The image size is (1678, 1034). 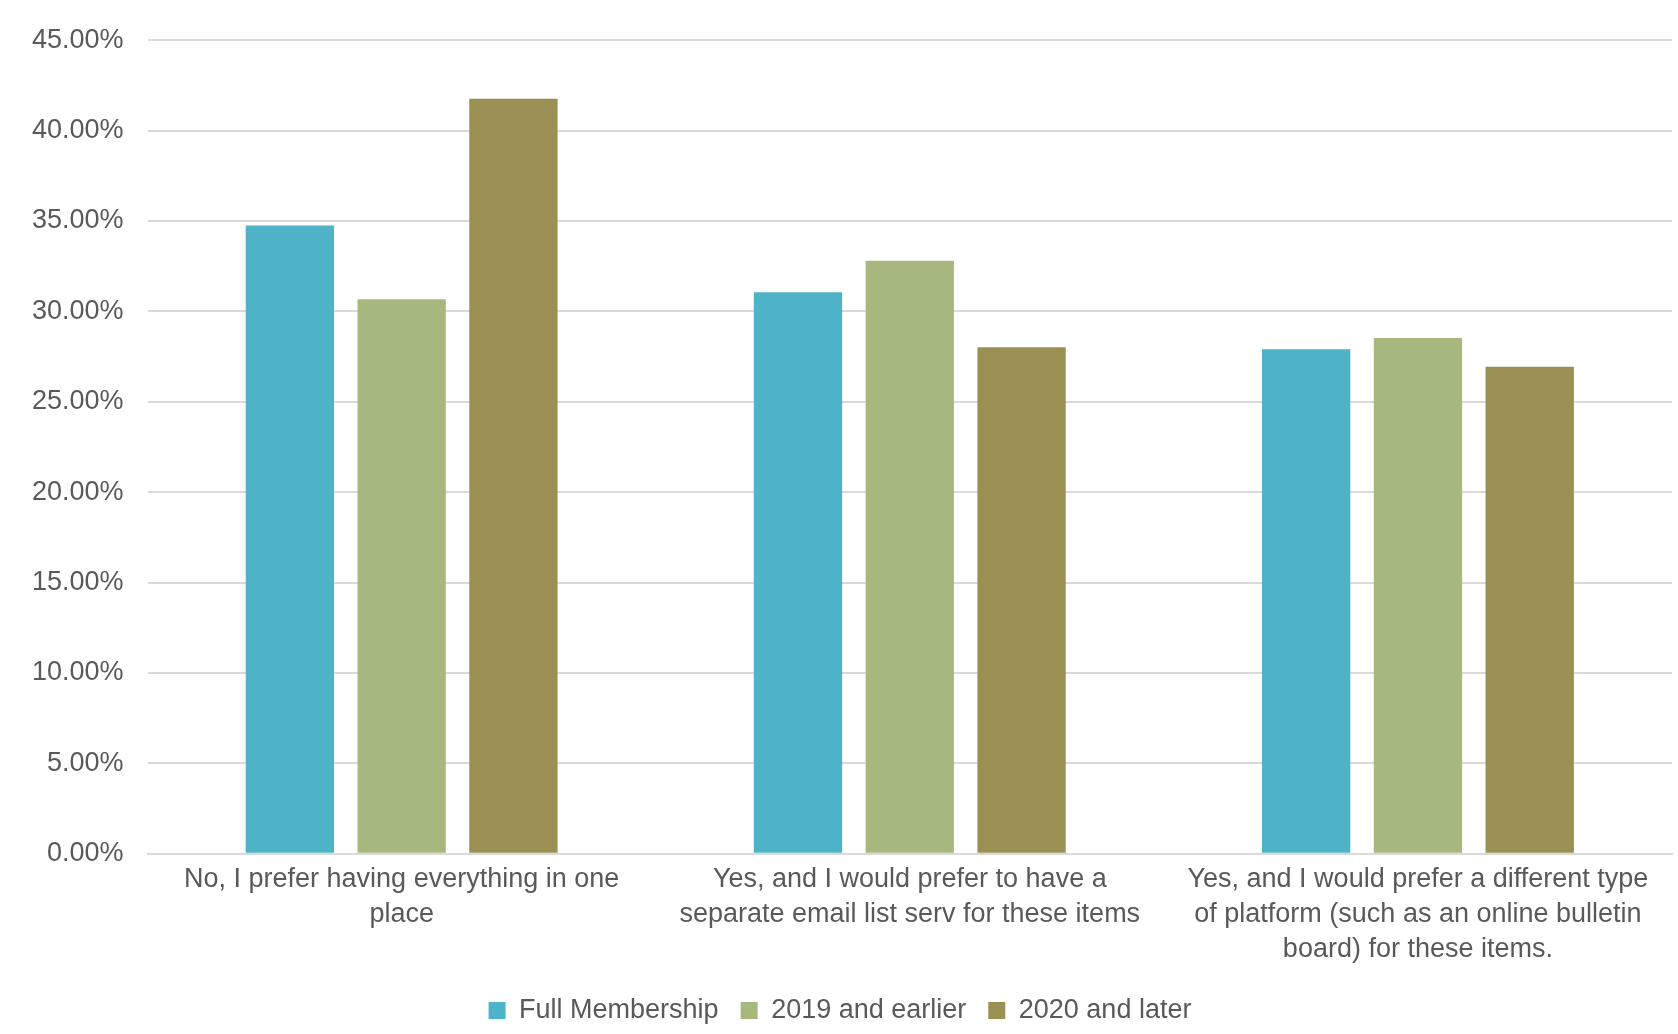 What do you see at coordinates (78, 309) in the screenshot?
I see `y-tick-label: 30.00%` at bounding box center [78, 309].